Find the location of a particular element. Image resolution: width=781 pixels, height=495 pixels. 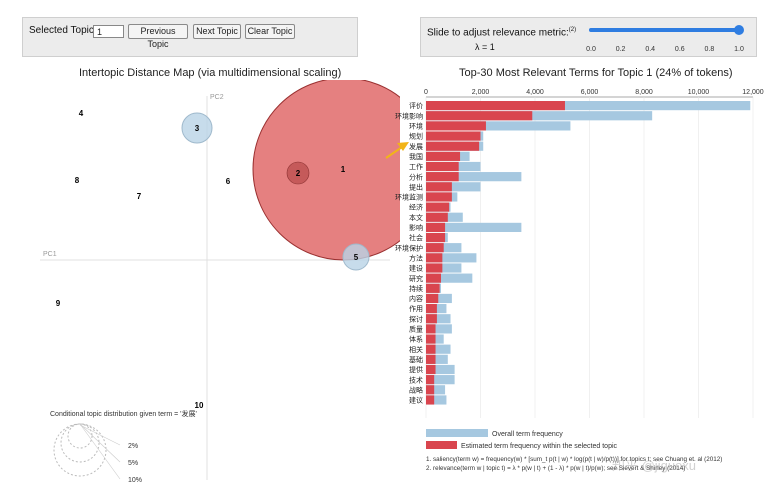

term-label: 环境 is located at coordinates (416, 126).